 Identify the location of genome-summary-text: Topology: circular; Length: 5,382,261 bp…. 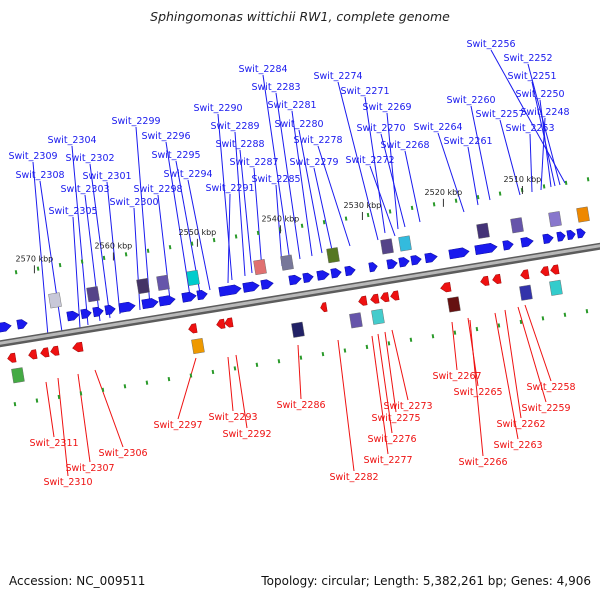
(426, 581).